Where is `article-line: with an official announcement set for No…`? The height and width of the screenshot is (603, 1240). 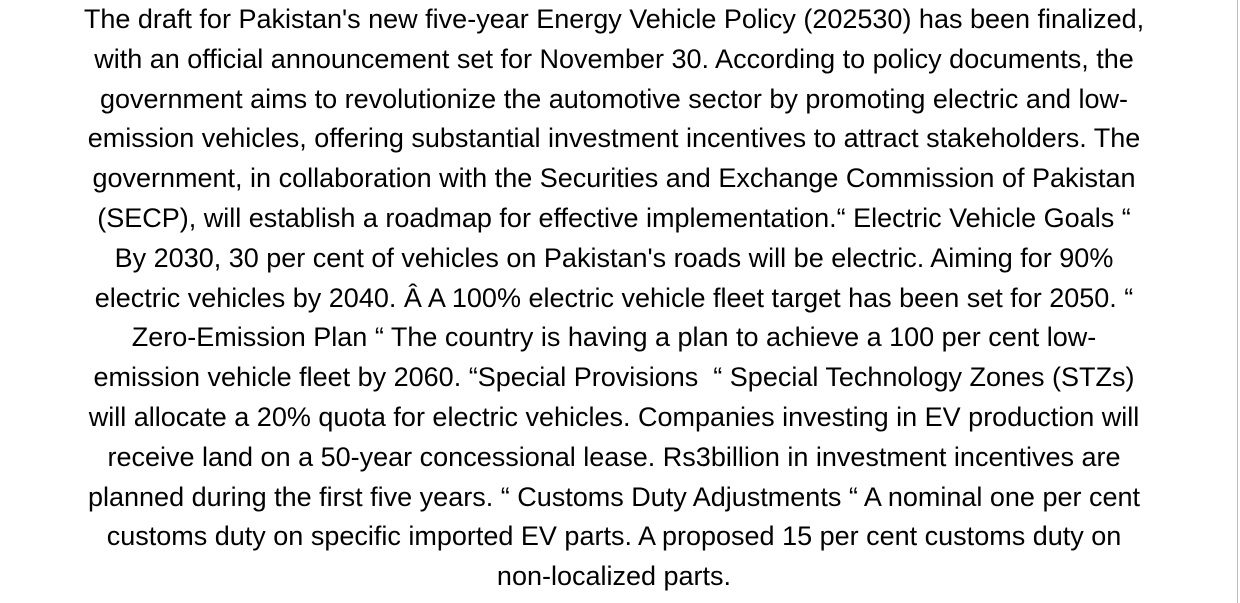 article-line: with an official announcement set for No… is located at coordinates (614, 58).